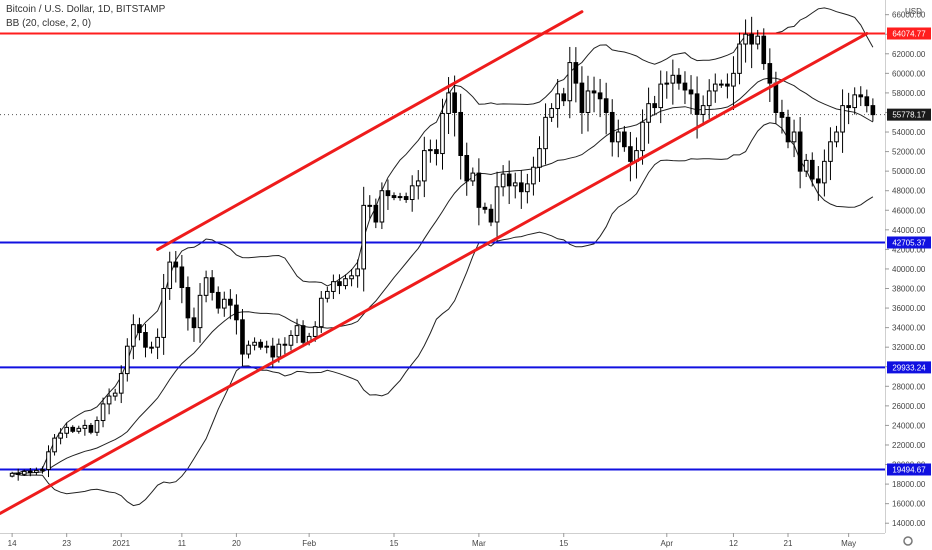 This screenshot has width=932, height=550. I want to click on y-tick-label: 24000.00, so click(909, 425).